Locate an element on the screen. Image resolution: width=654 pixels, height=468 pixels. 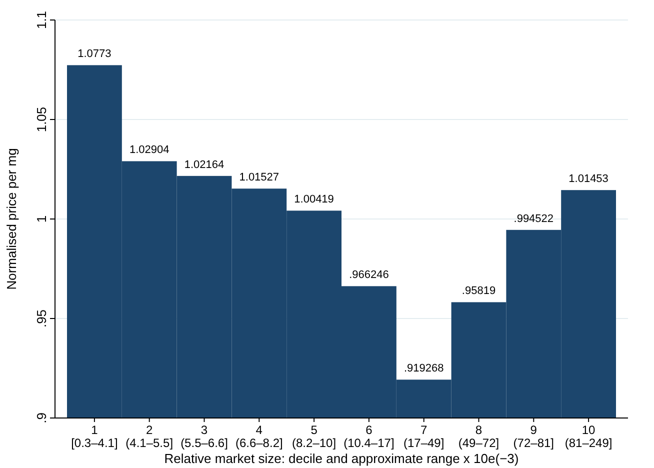
y-tick-label: 1 is located at coordinates (41, 219).